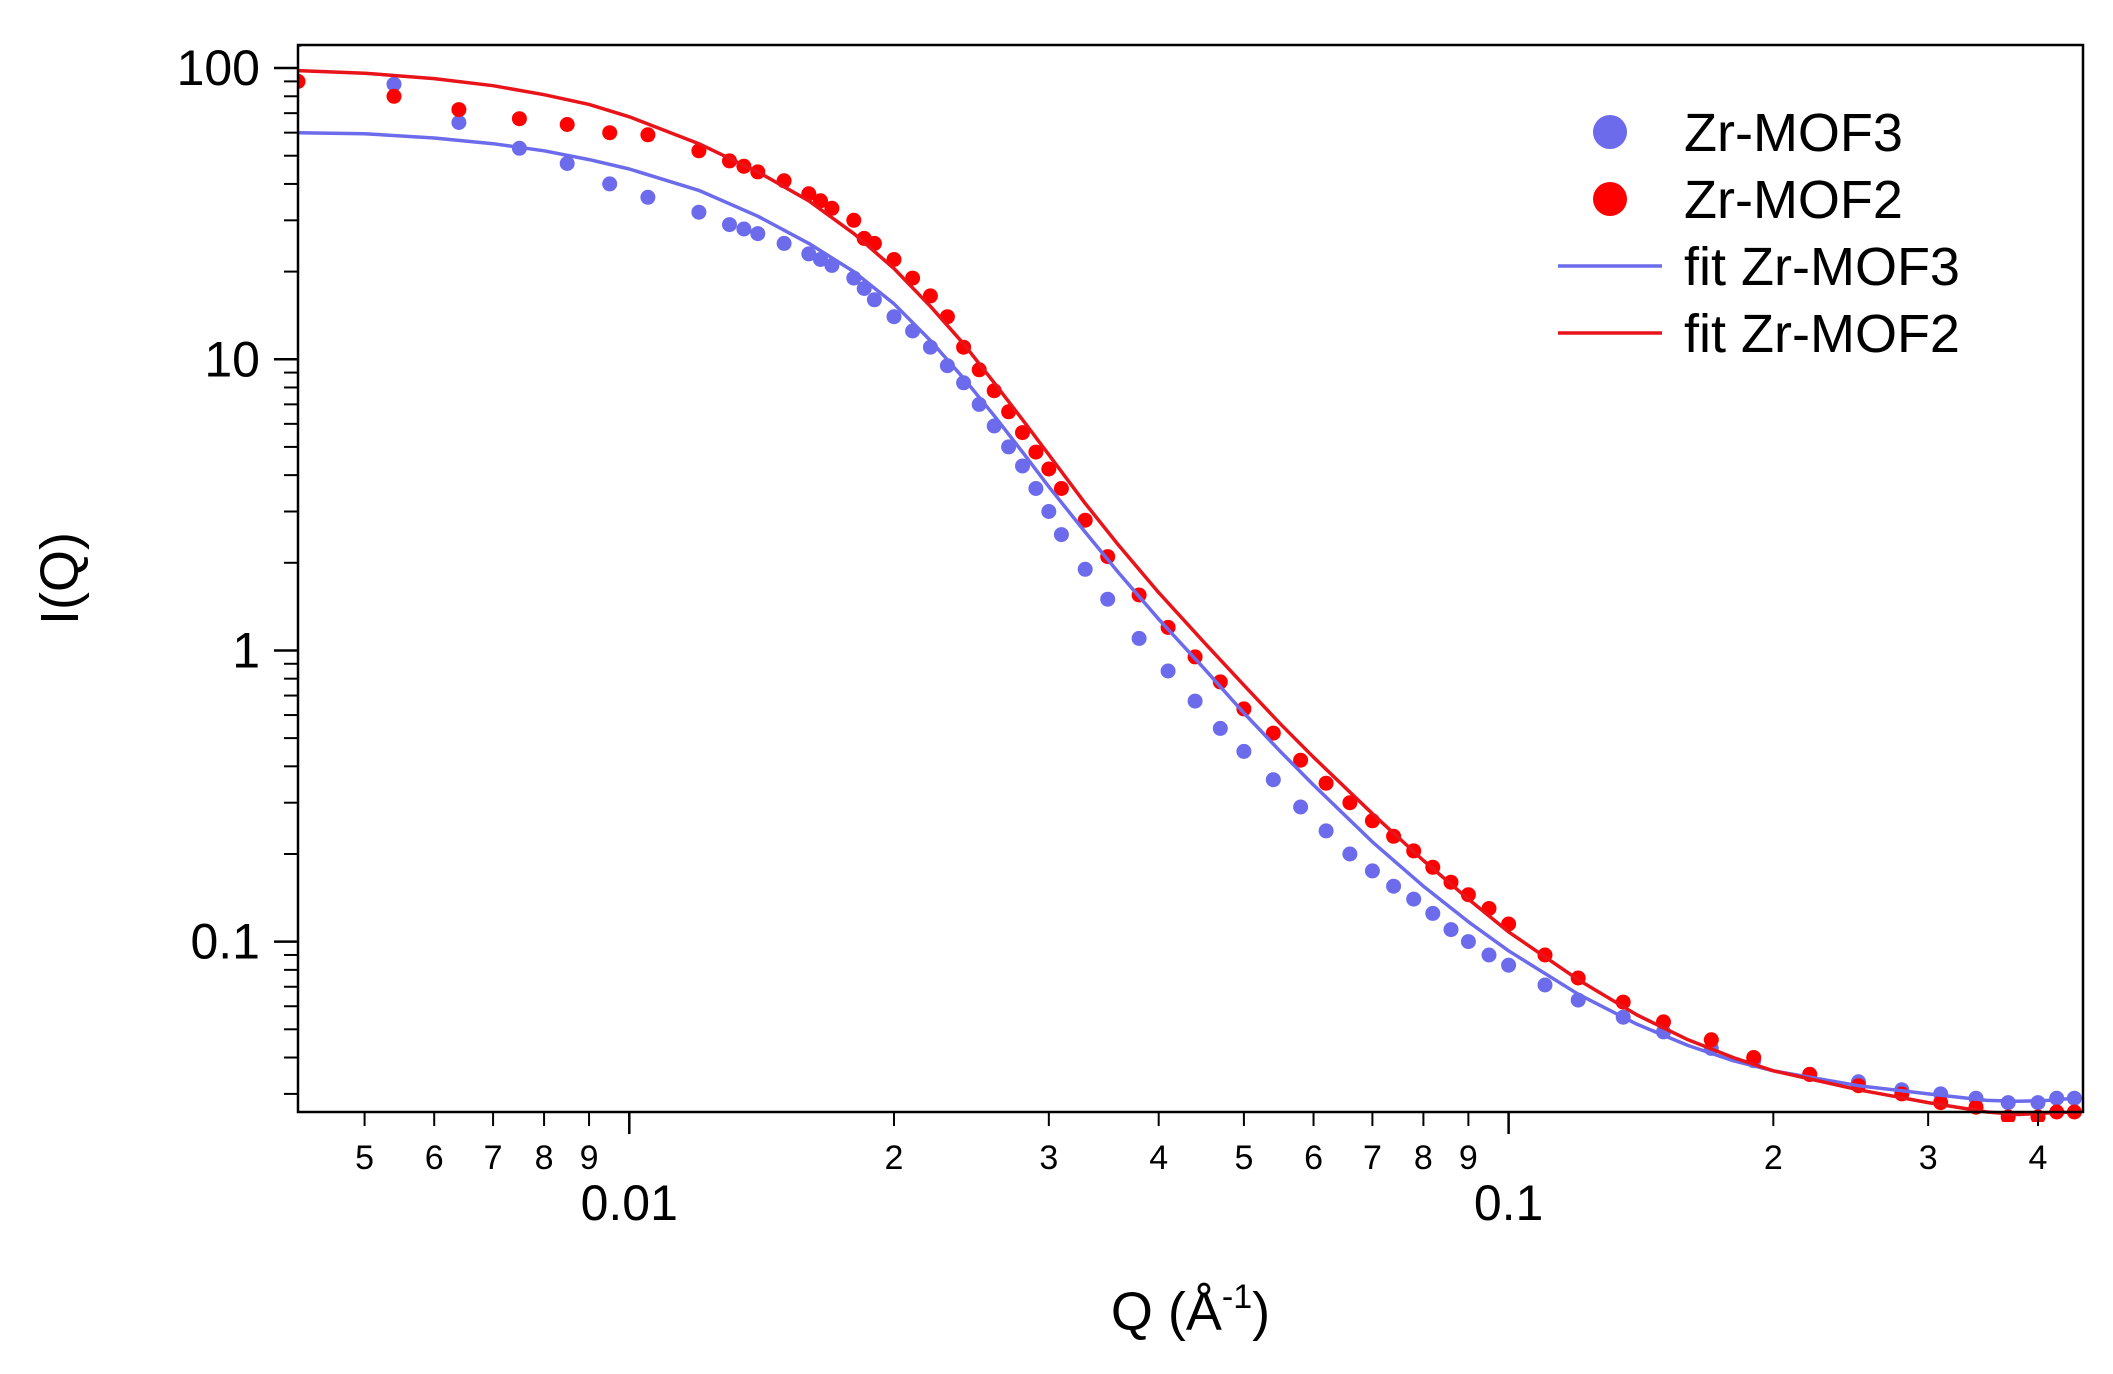  What do you see at coordinates (60, 578) in the screenshot?
I see `y-axis-title: I(Q)` at bounding box center [60, 578].